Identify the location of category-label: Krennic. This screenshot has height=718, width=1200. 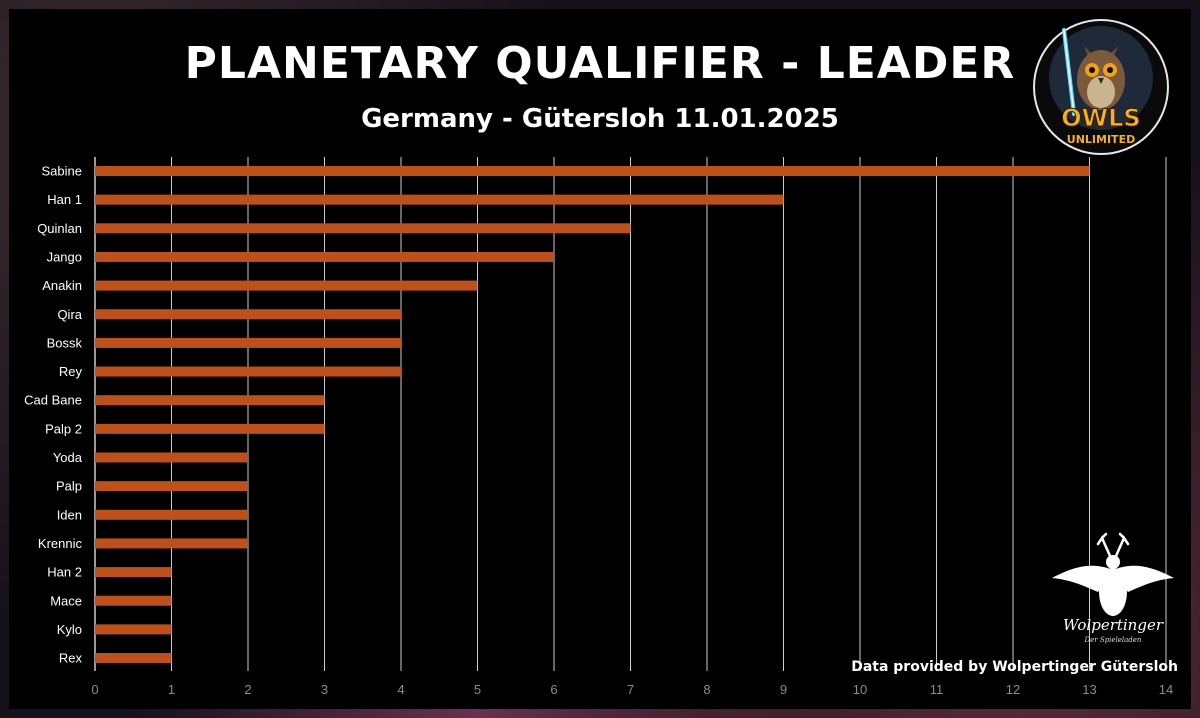
(60, 543).